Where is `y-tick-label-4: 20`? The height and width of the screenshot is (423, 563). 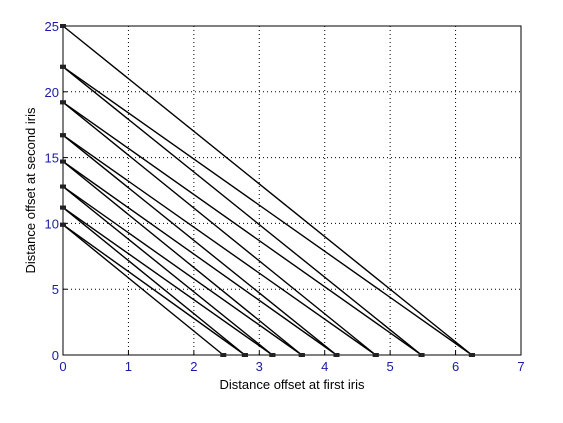 y-tick-label-4: 20 is located at coordinates (52, 92).